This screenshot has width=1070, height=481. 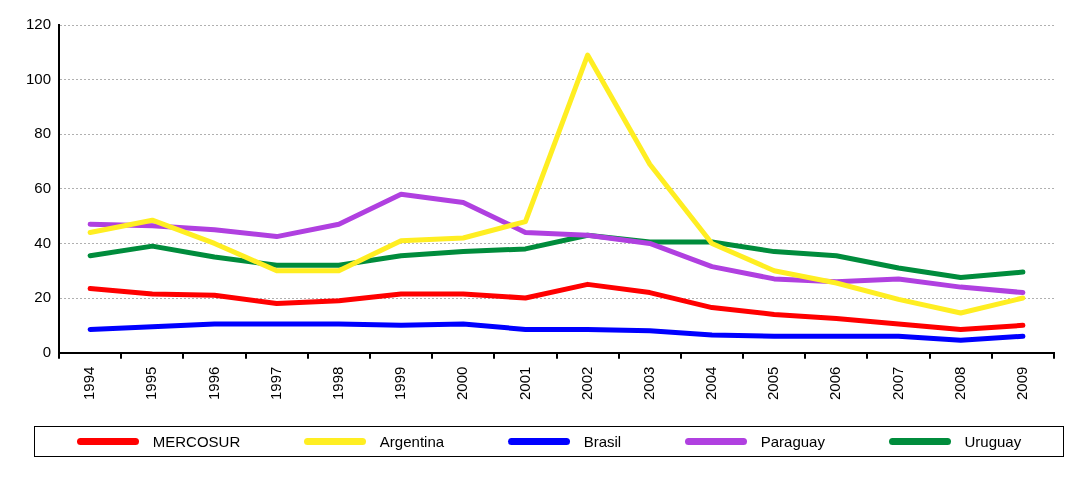 I want to click on legend-label: MERCOSUR, so click(x=196, y=441).